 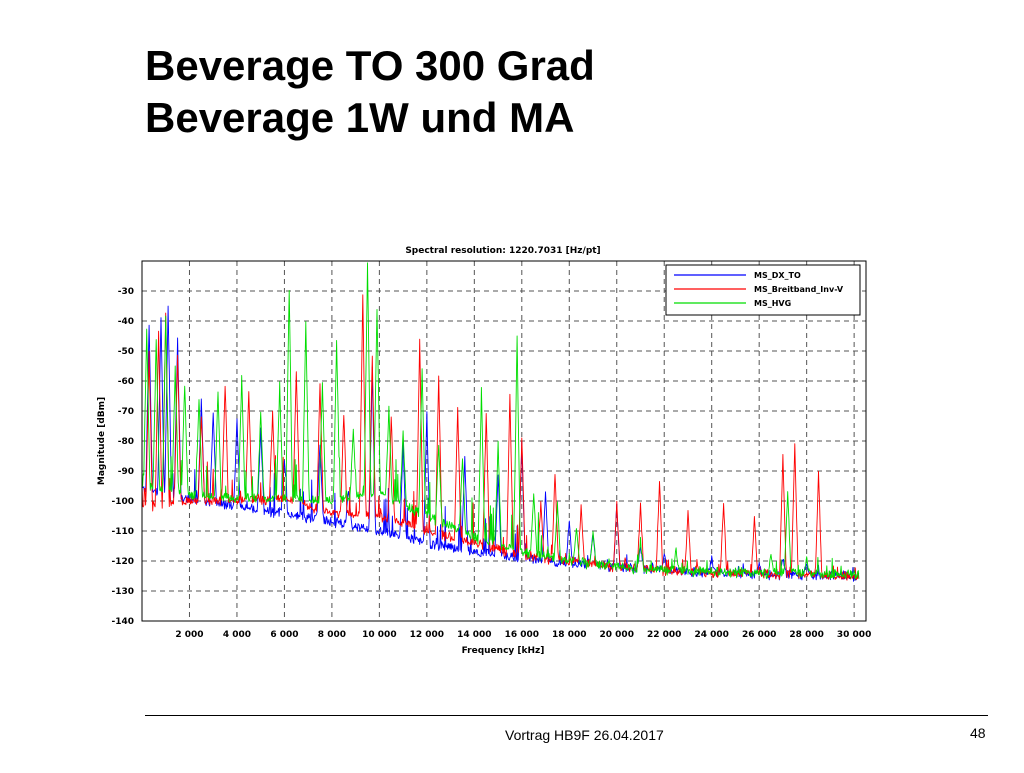 What do you see at coordinates (360, 117) in the screenshot?
I see `slide-title-line-2: Beverage 1W und MA` at bounding box center [360, 117].